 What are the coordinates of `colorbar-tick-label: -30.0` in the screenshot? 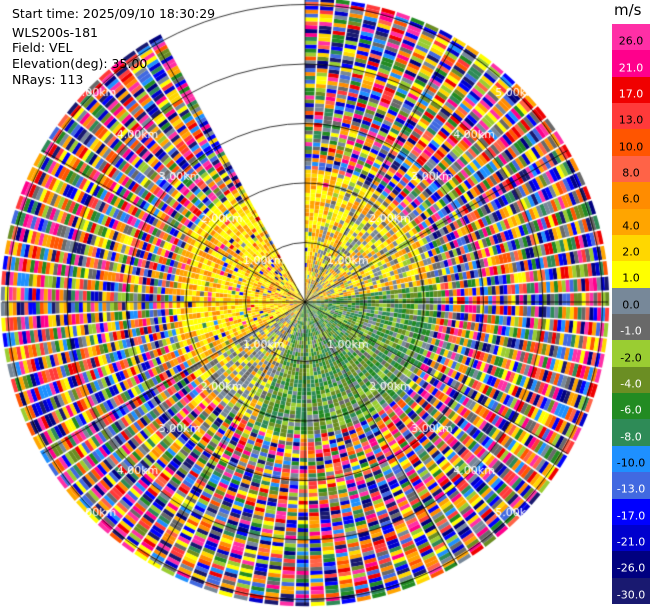 It's located at (631, 595).